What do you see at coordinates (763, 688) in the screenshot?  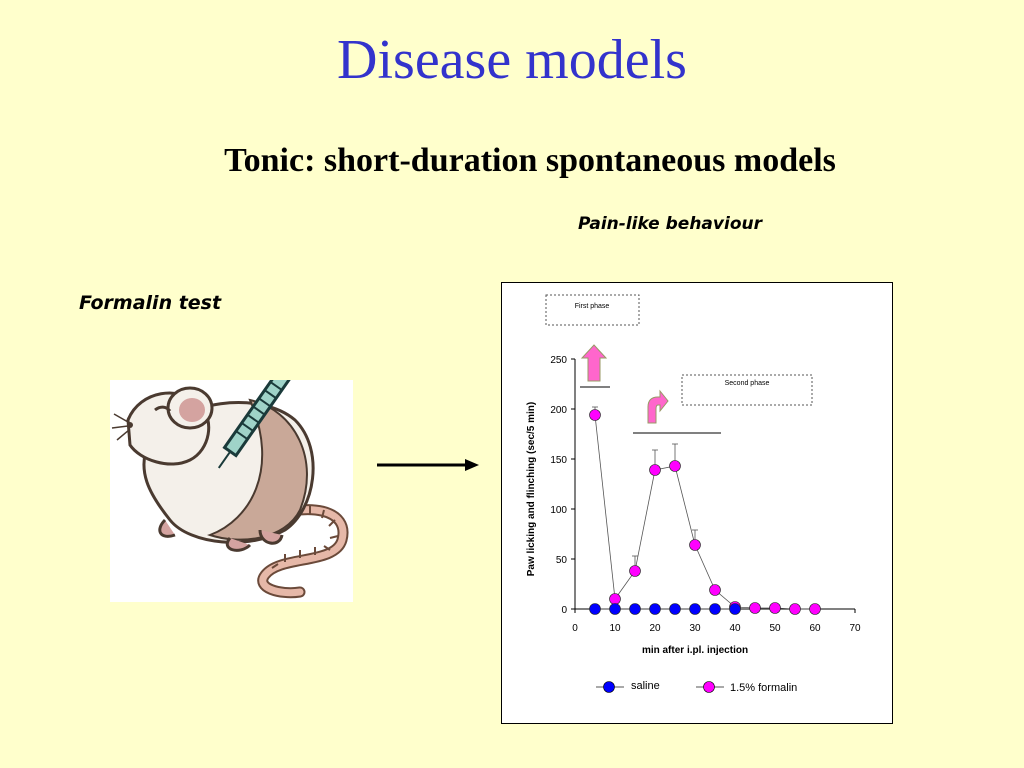 I see `legend-formalin-label: 1.5% formalin` at bounding box center [763, 688].